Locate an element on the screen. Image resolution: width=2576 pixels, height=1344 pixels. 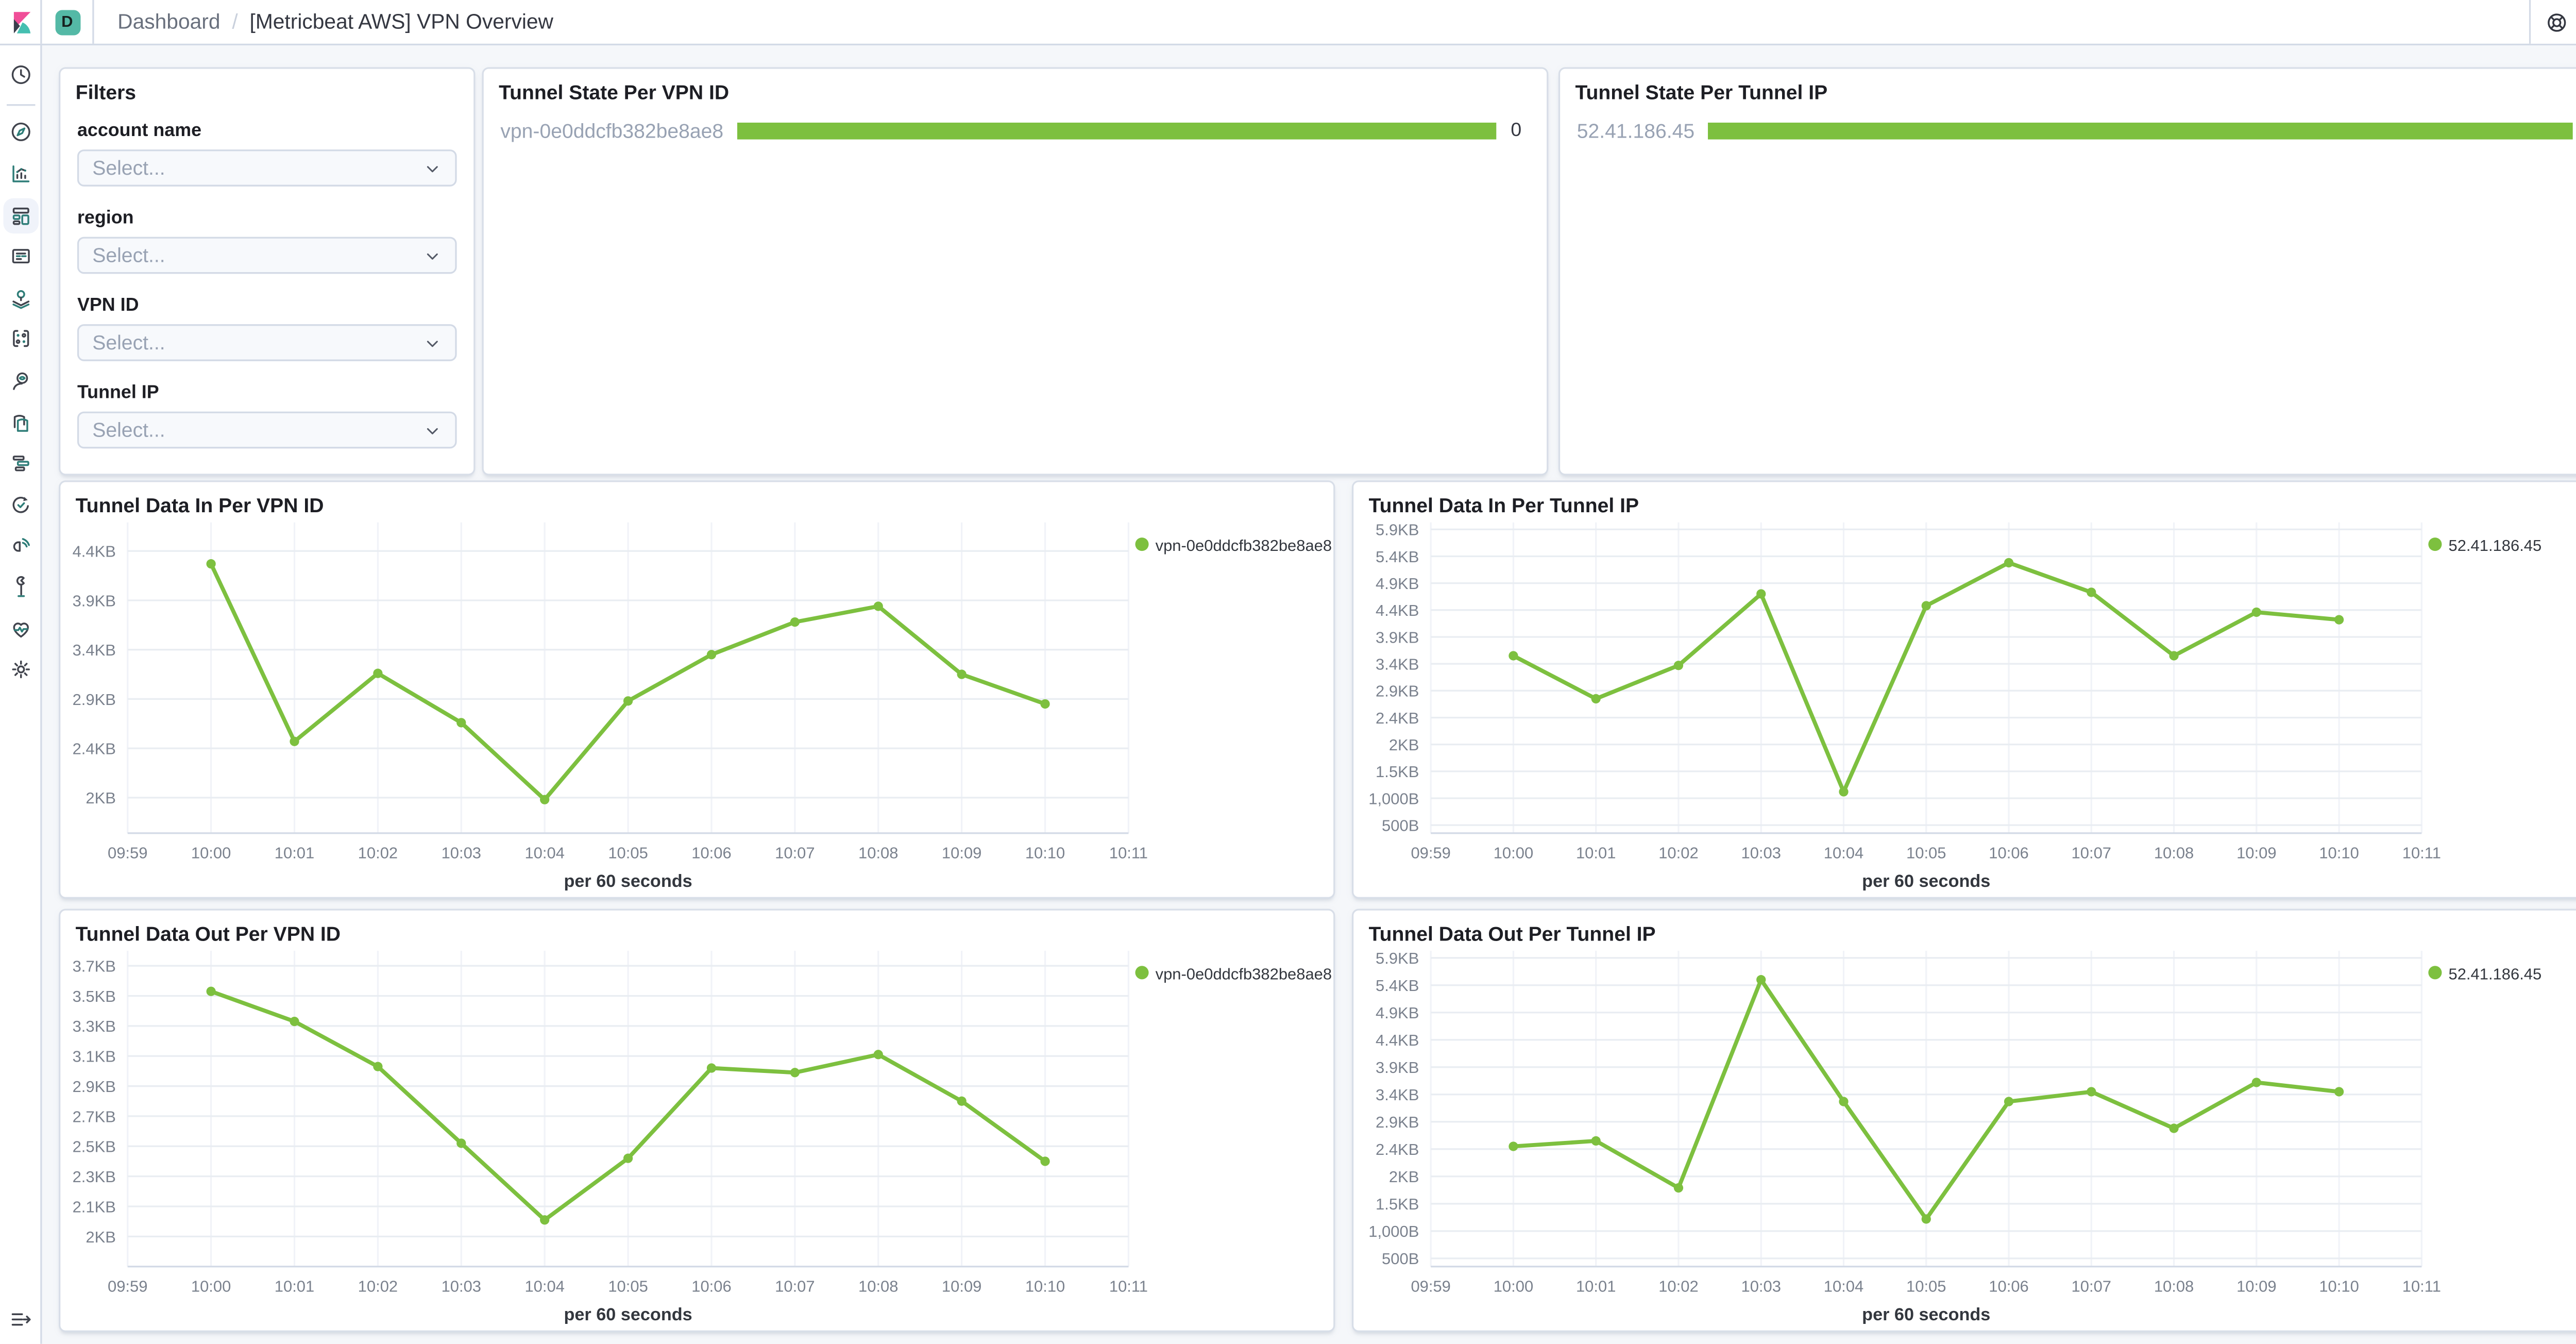
sidebar-item-recently-viewed is located at coordinates (20, 74).